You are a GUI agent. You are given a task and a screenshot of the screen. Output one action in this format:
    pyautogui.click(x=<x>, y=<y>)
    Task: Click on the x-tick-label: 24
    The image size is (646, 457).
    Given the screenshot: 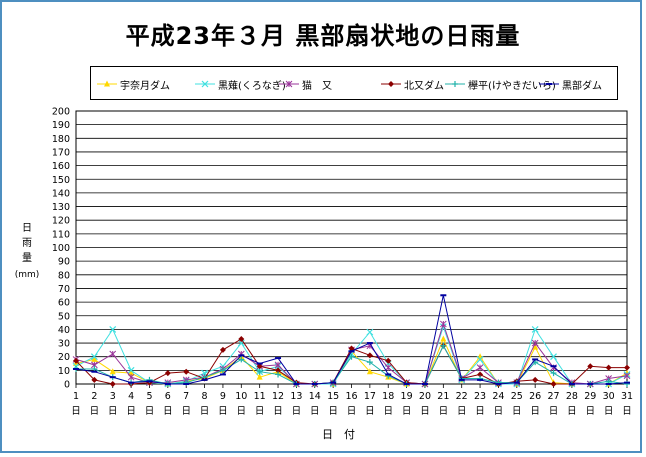 What is the action you would take?
    pyautogui.click(x=498, y=396)
    